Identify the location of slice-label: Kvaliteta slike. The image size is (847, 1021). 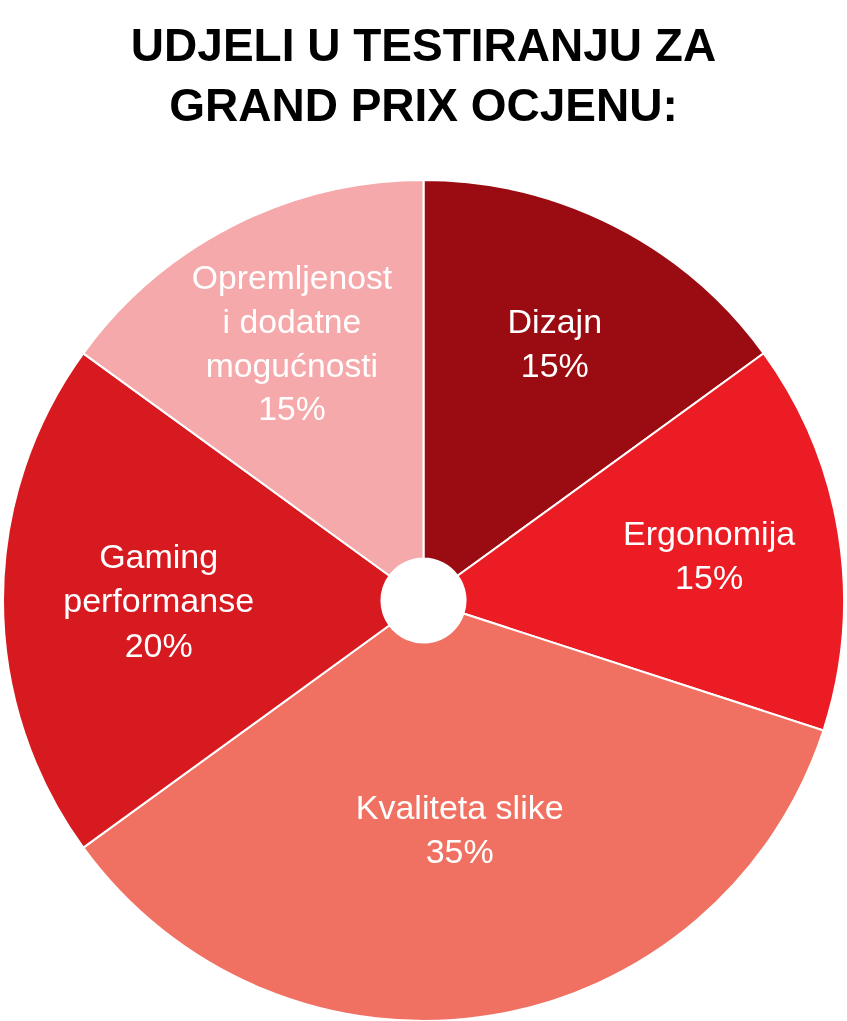
(459, 806).